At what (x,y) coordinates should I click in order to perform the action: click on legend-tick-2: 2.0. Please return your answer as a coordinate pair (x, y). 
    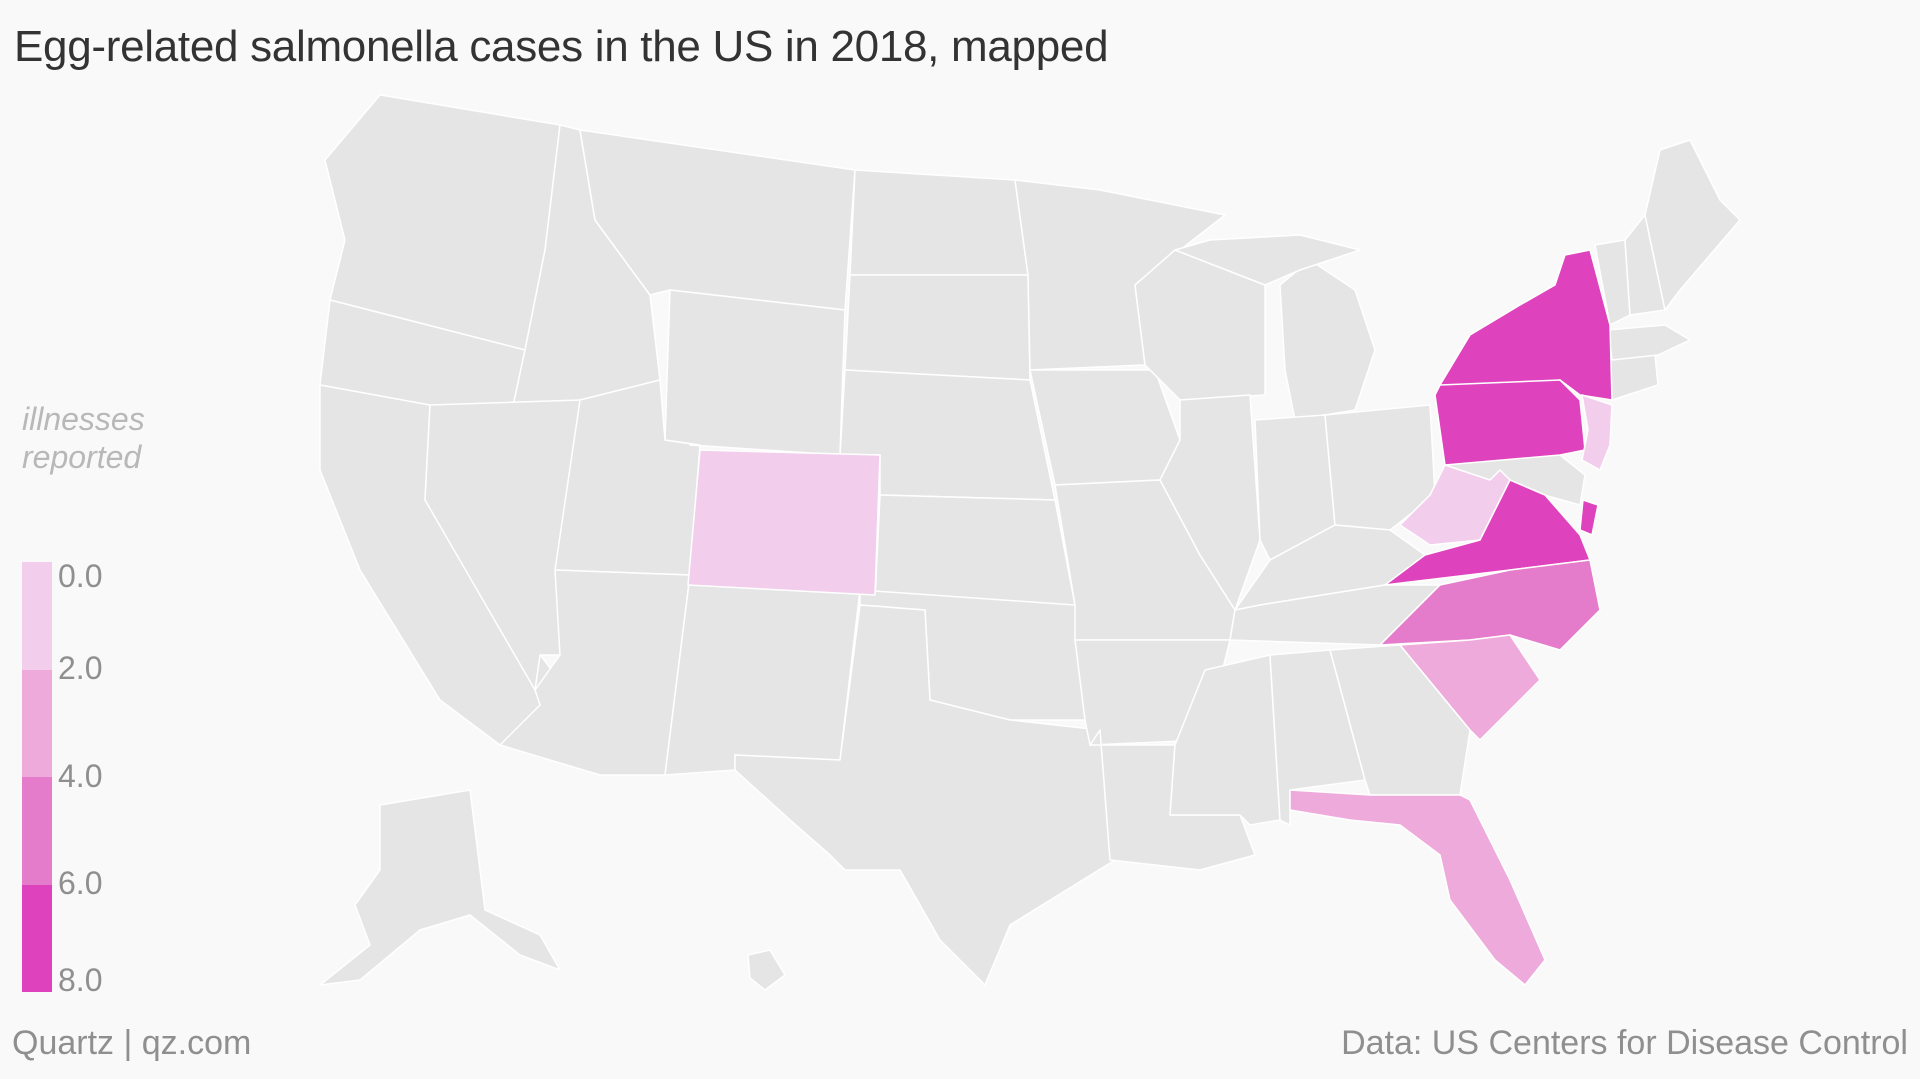
    Looking at the image, I should click on (80, 668).